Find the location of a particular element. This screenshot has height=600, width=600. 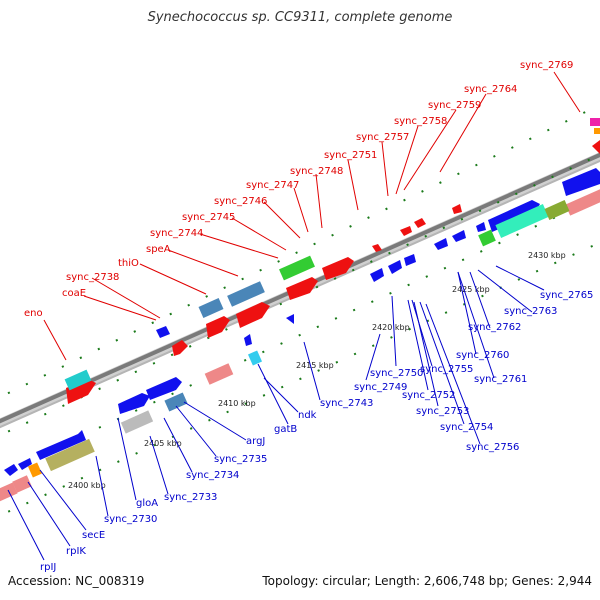

gene-secE is located at coordinates (61, 445).